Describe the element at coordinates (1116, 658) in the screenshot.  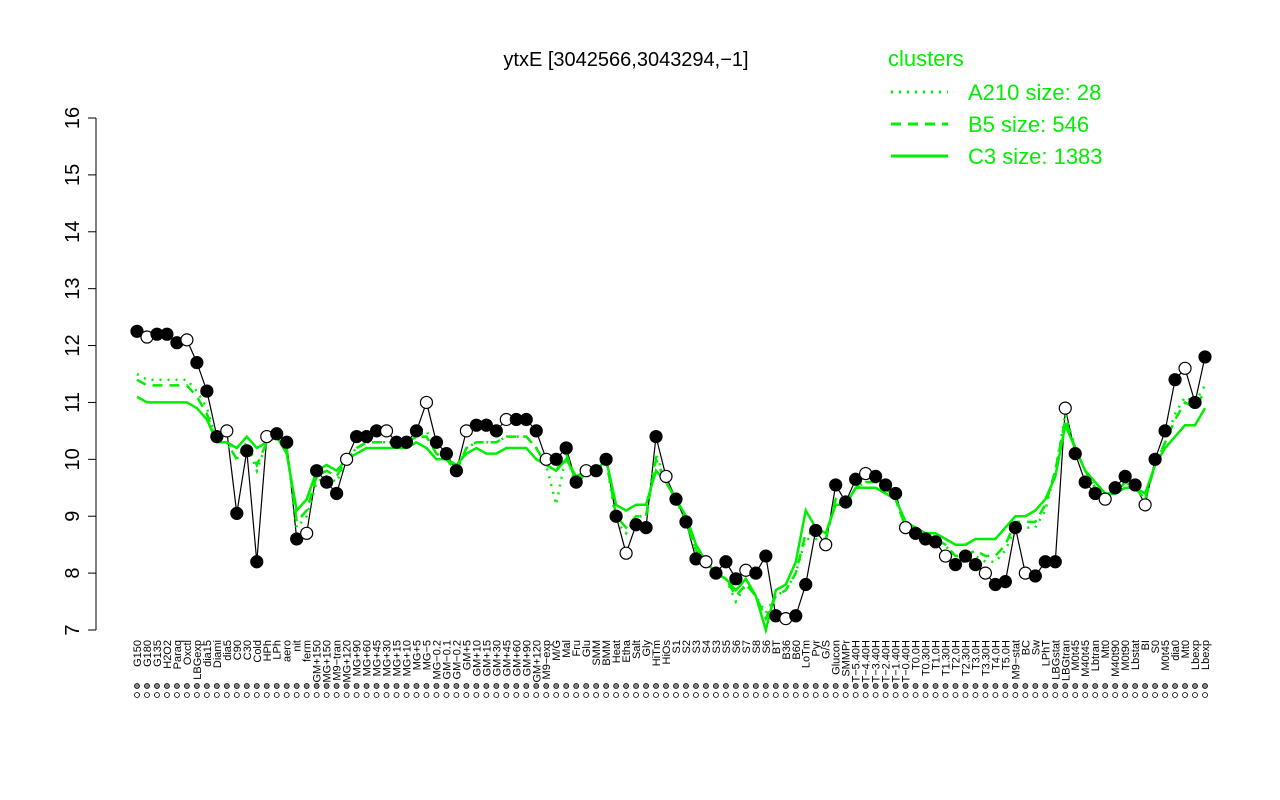
I see `x-tick-label: M40t90` at that location.